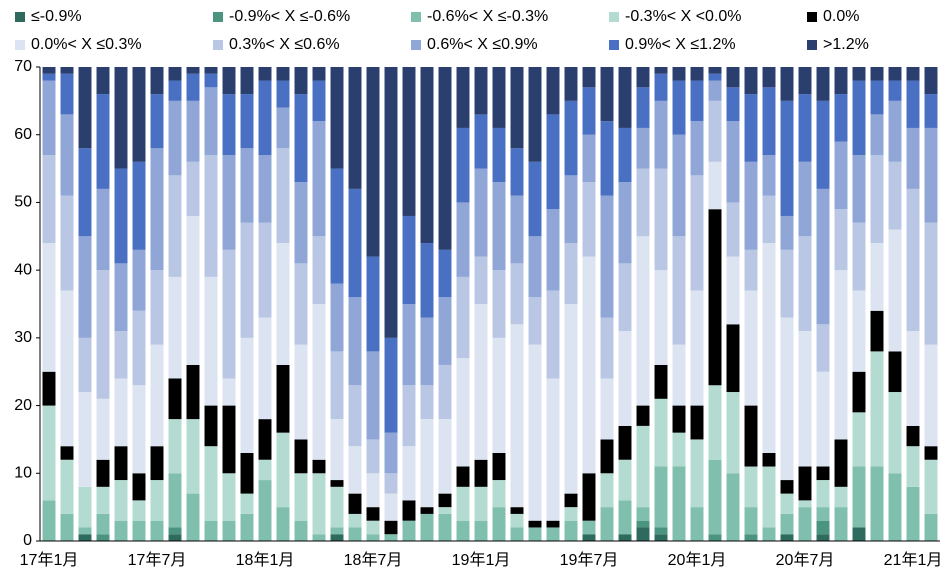 Image resolution: width=946 pixels, height=581 pixels. I want to click on legend-swatch, so click(416, 17).